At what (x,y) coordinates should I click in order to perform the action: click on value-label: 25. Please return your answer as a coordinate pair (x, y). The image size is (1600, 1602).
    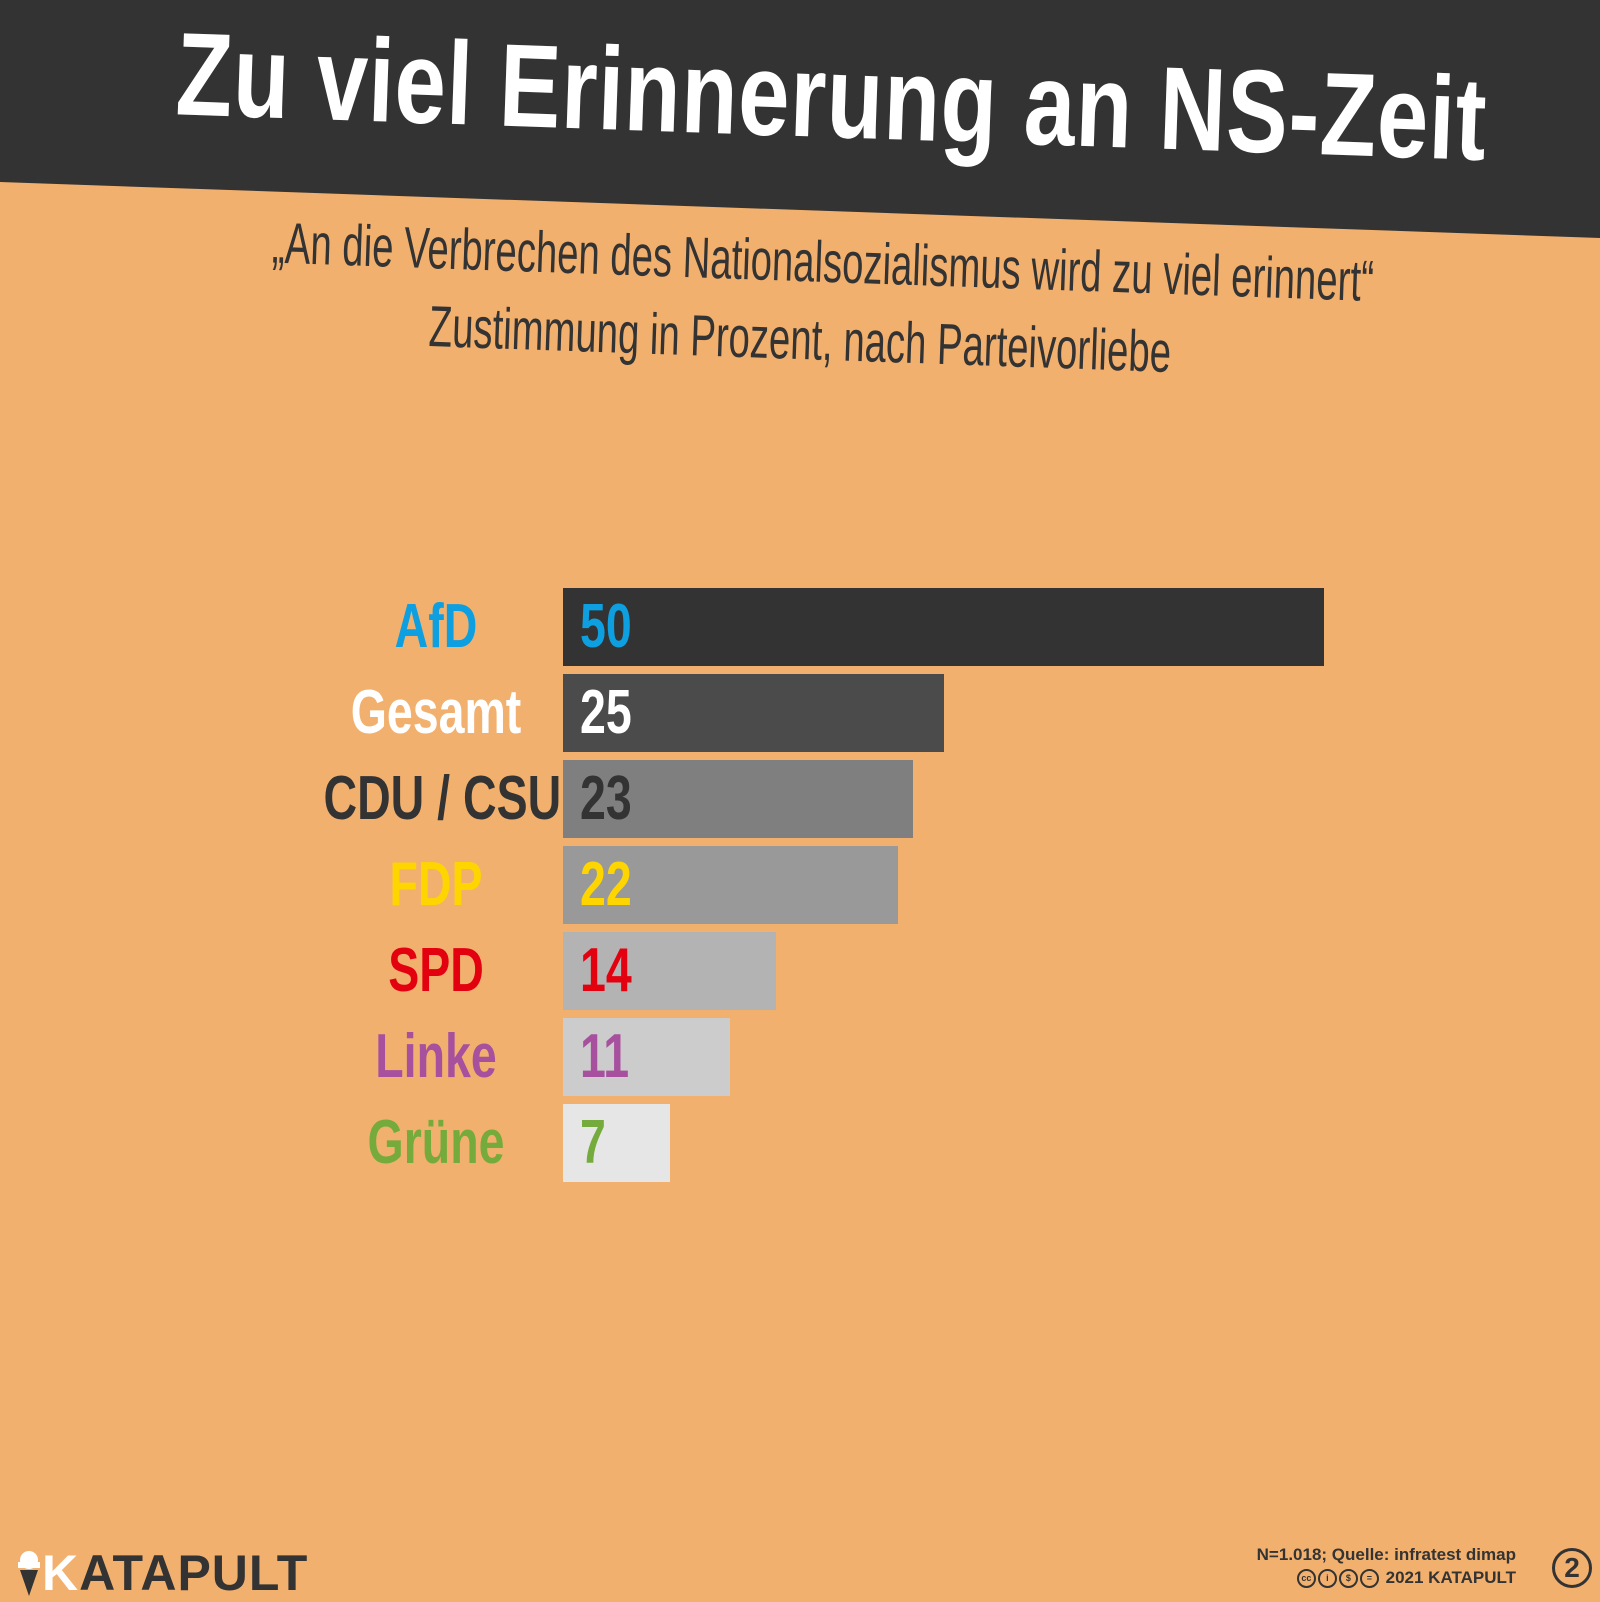
    Looking at the image, I should click on (606, 712).